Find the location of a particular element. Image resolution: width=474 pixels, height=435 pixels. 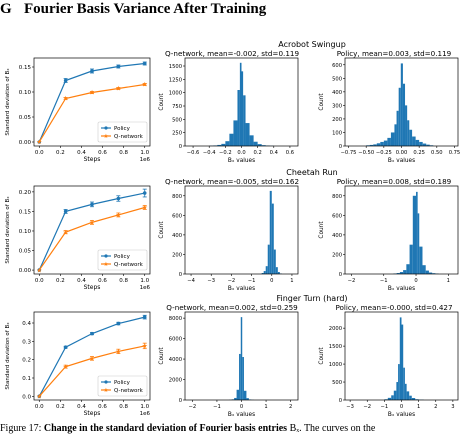

ytick-label: 500 is located at coordinates (337, 383).